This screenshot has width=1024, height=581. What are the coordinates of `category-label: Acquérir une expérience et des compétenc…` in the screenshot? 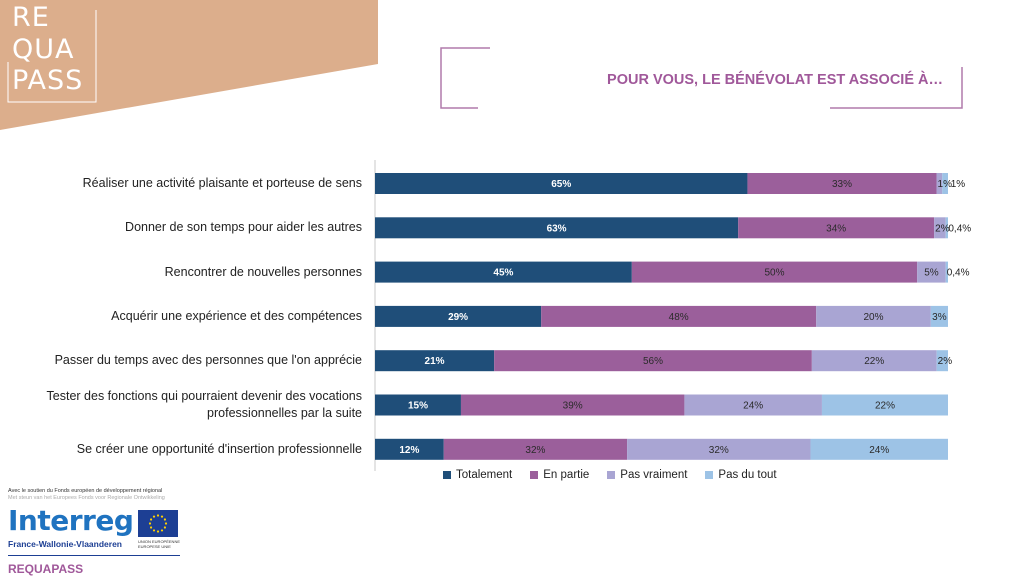 It's located at (236, 315).